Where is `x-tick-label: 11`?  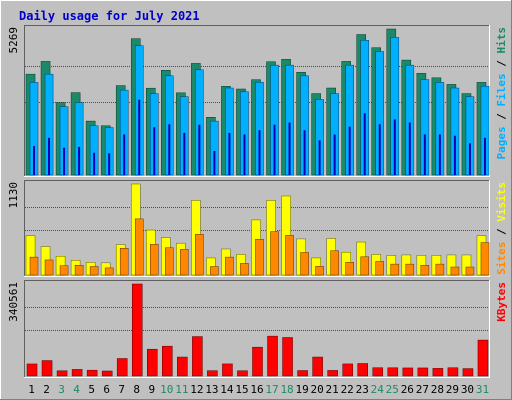 x-tick-label: 11 is located at coordinates (181, 389).